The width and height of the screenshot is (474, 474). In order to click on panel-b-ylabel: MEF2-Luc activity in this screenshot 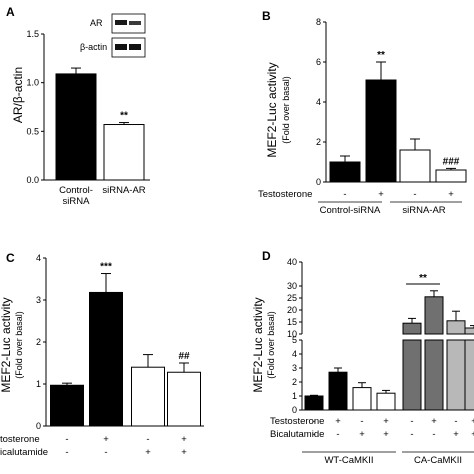, I will do `click(272, 109)`.